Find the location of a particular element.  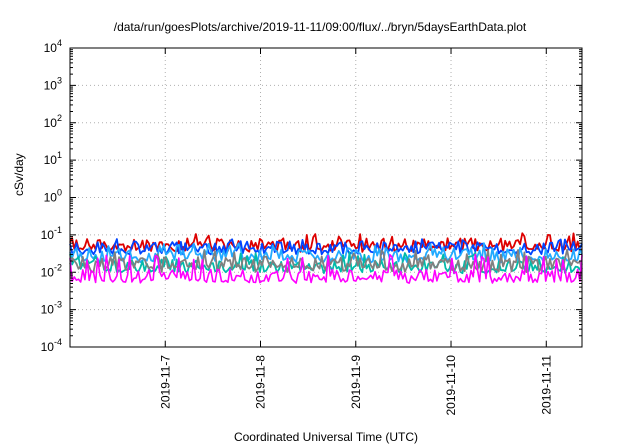

x-tick-label: 2019-11-8 is located at coordinates (261, 382).